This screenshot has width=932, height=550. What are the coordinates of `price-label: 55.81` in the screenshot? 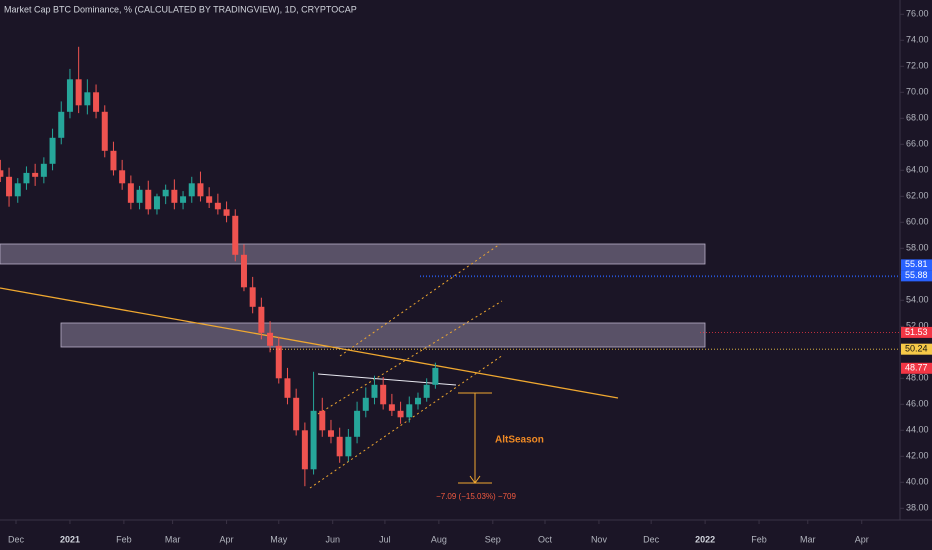 It's located at (916, 264).